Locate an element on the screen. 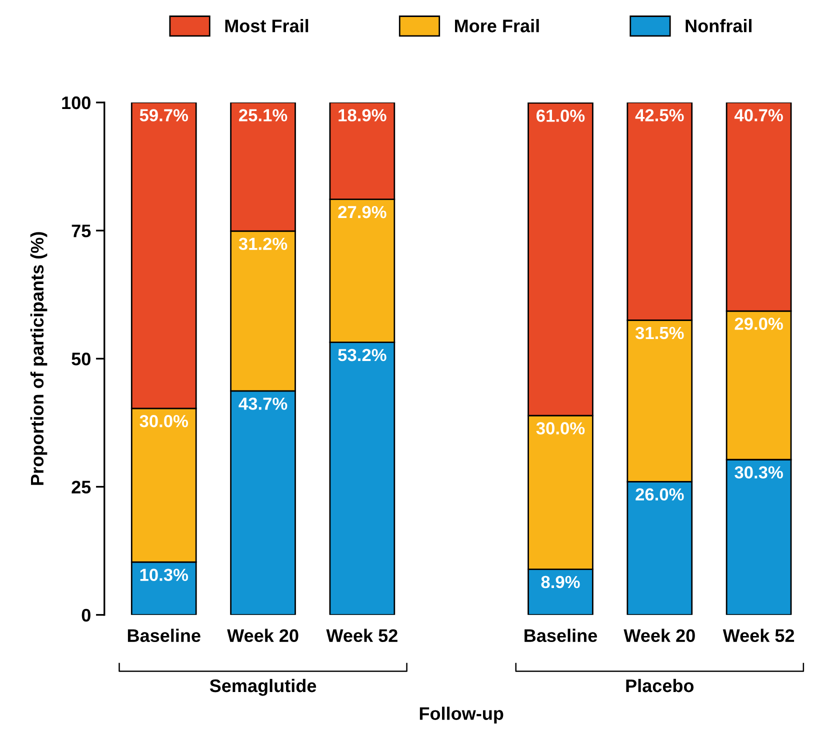  y-tick-label: 50 is located at coordinates (81, 359).